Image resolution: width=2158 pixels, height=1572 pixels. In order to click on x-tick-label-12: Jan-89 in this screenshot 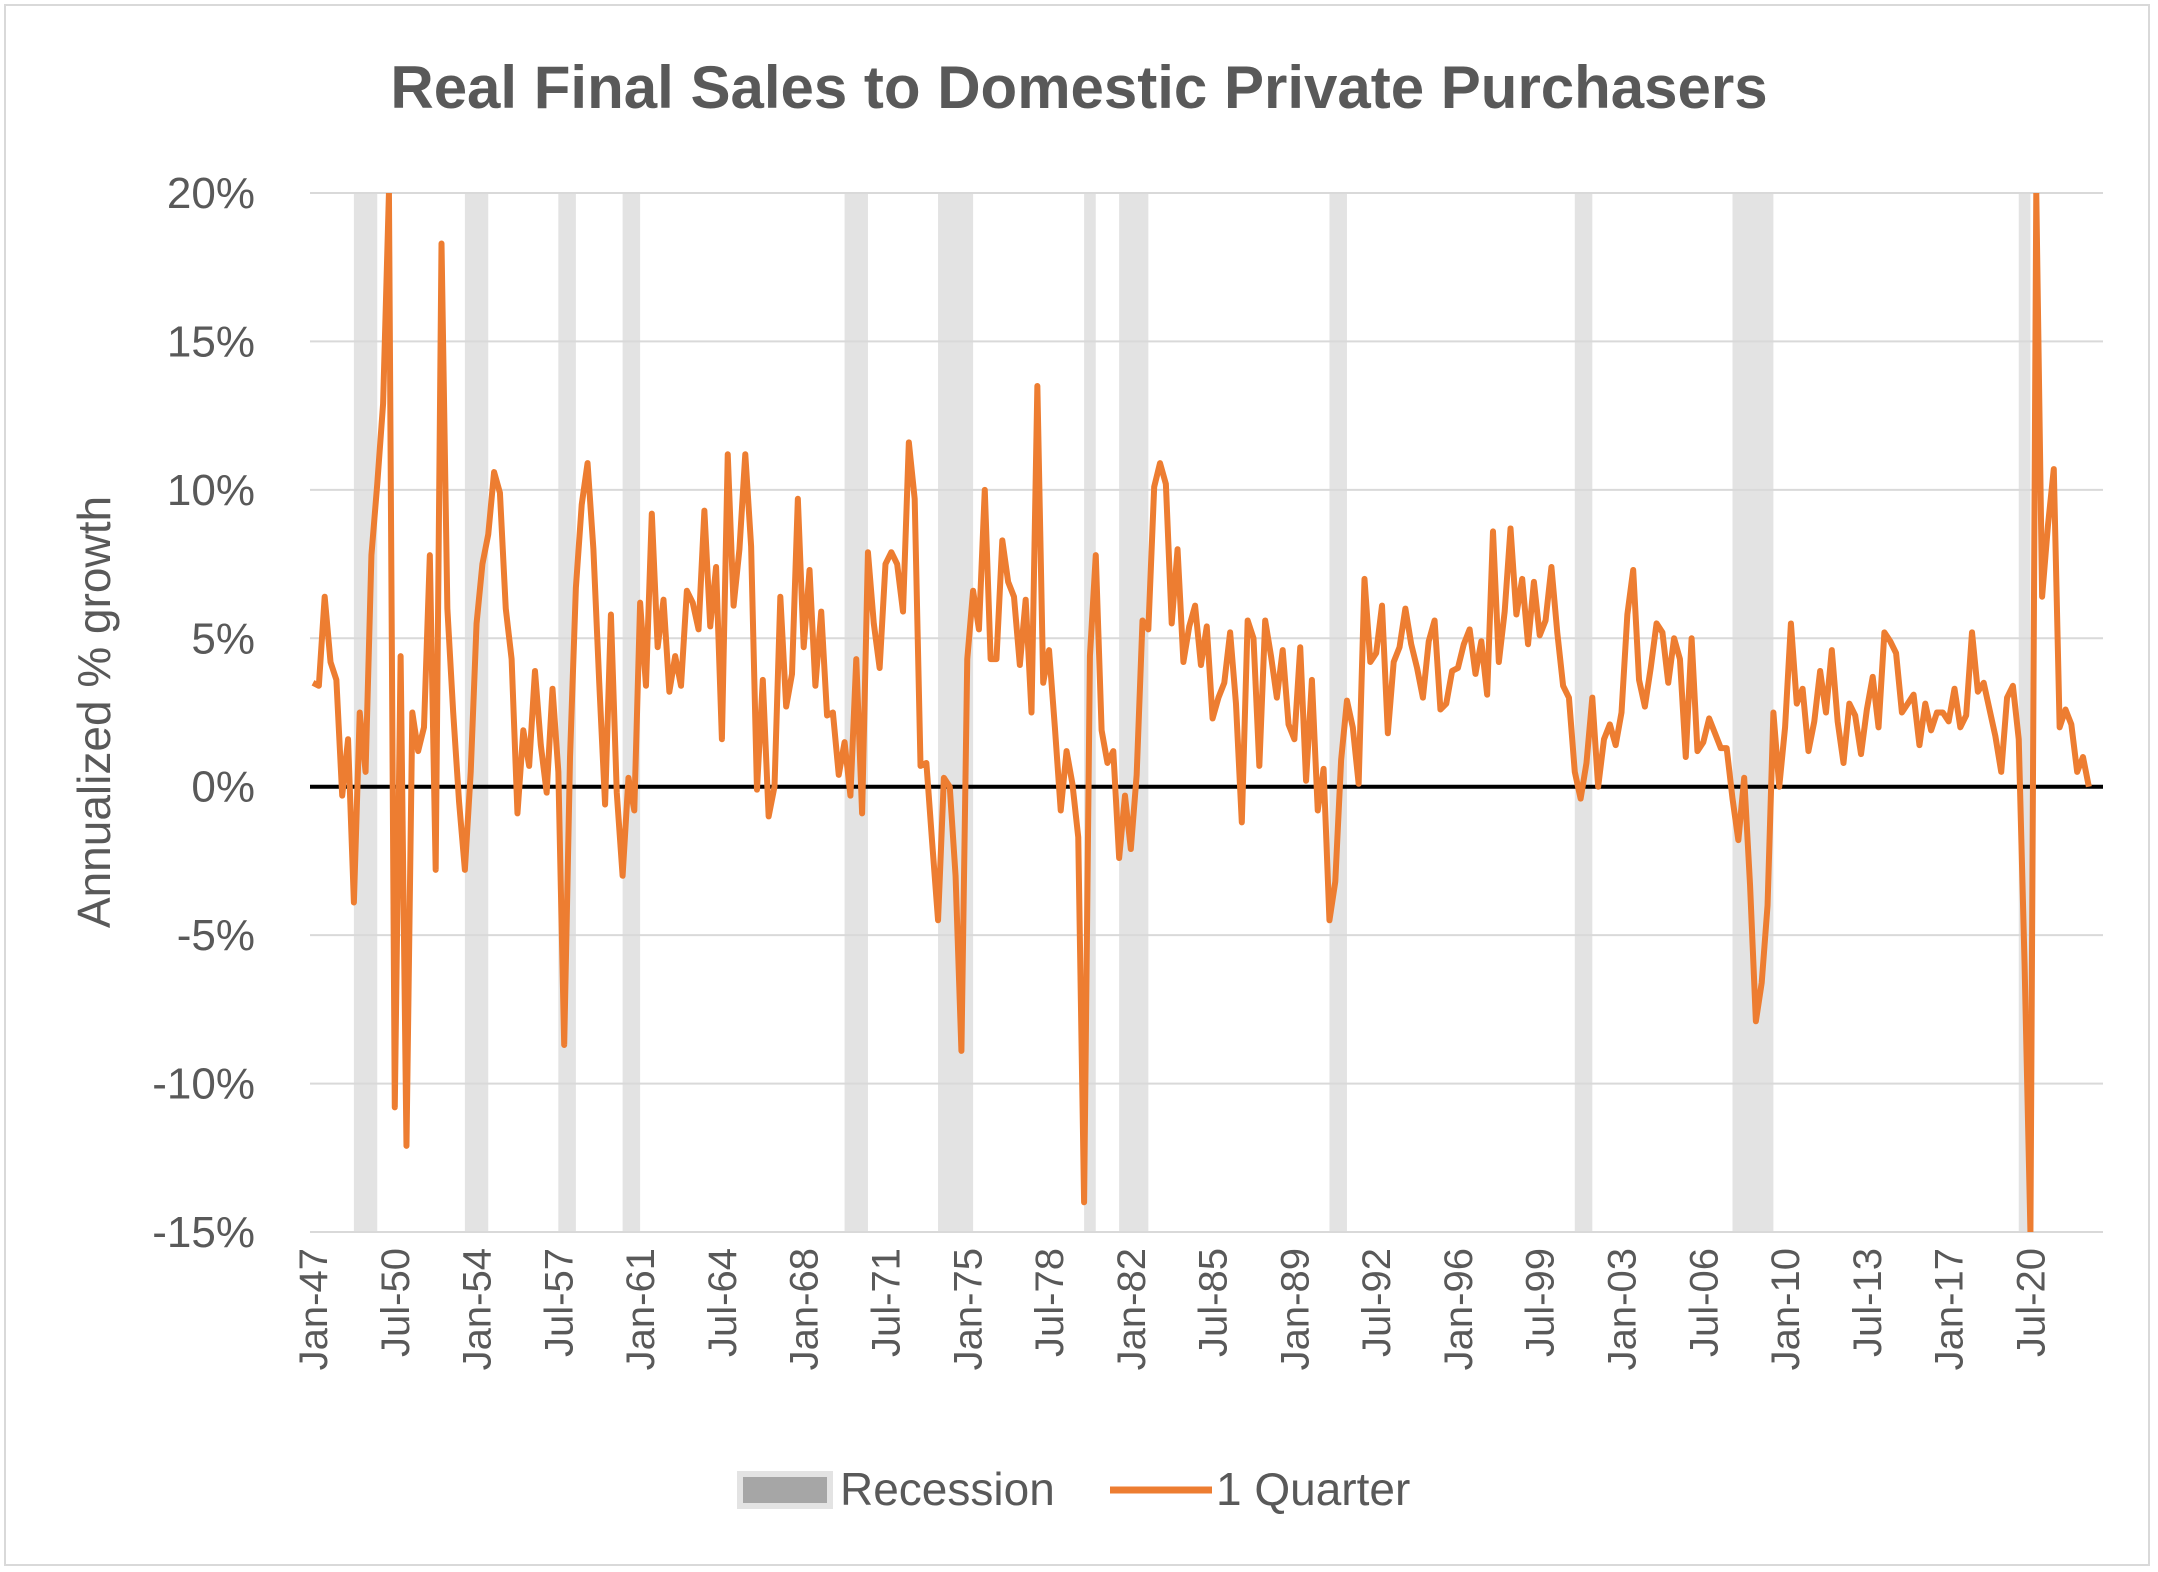, I will do `click(1295, 1309)`.